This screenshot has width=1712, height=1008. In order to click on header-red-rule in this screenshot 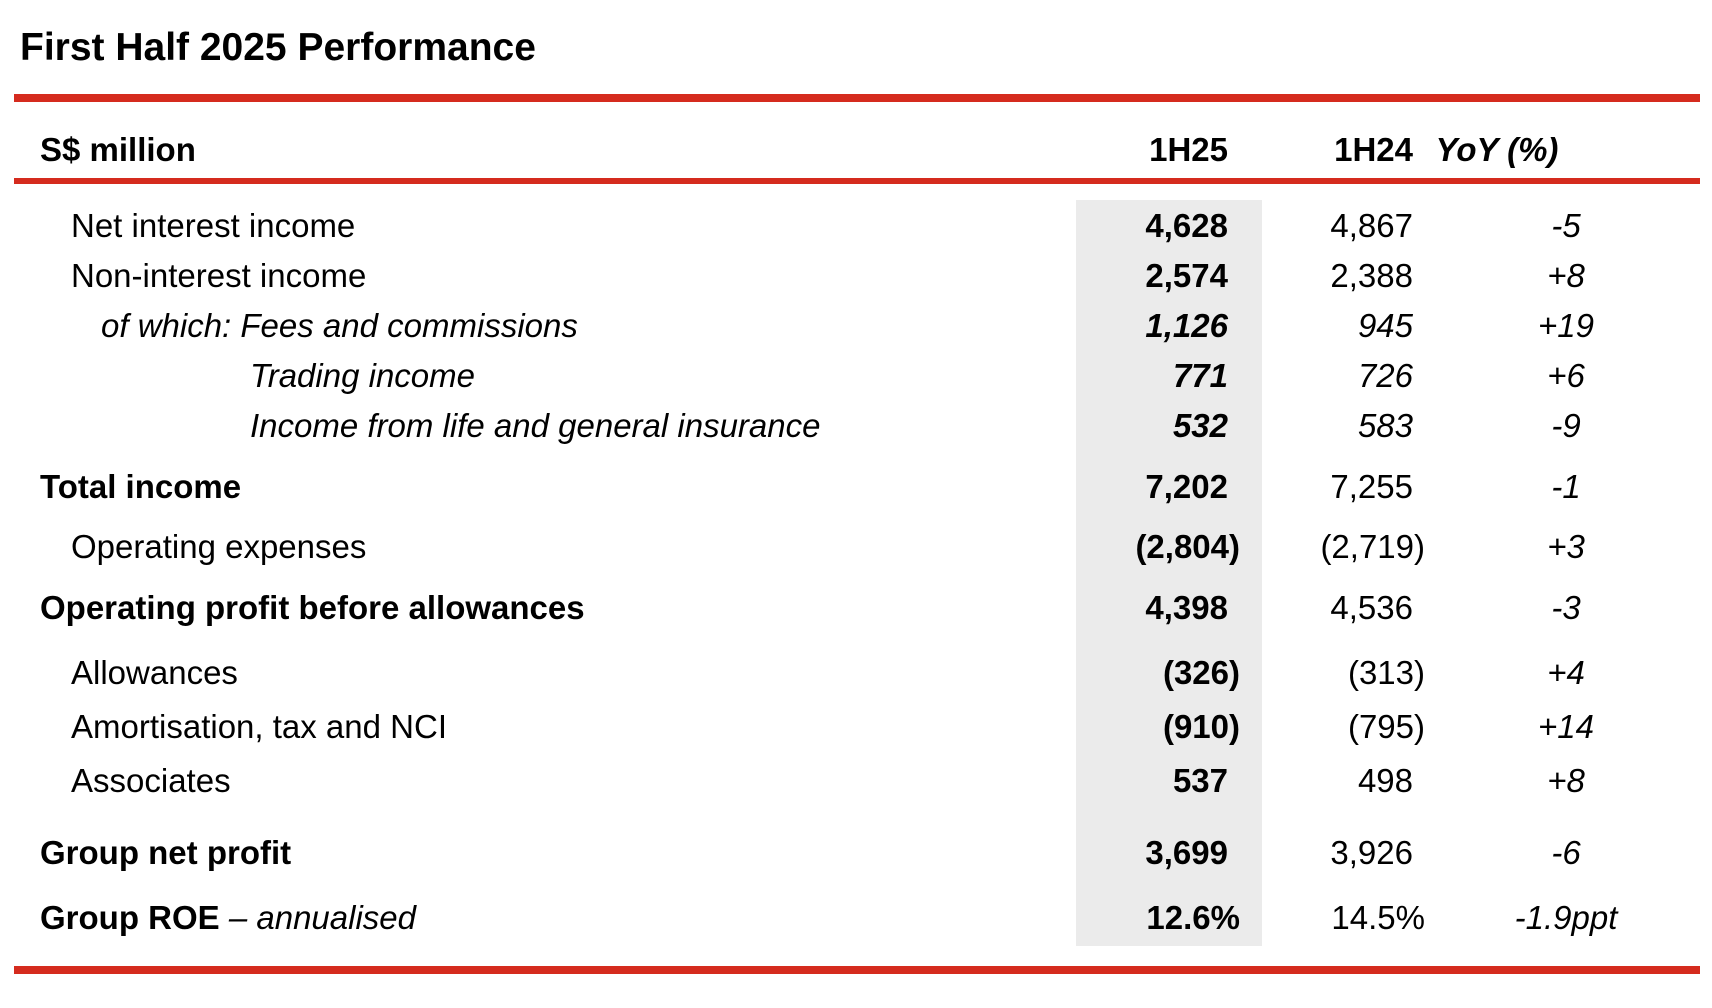, I will do `click(857, 181)`.